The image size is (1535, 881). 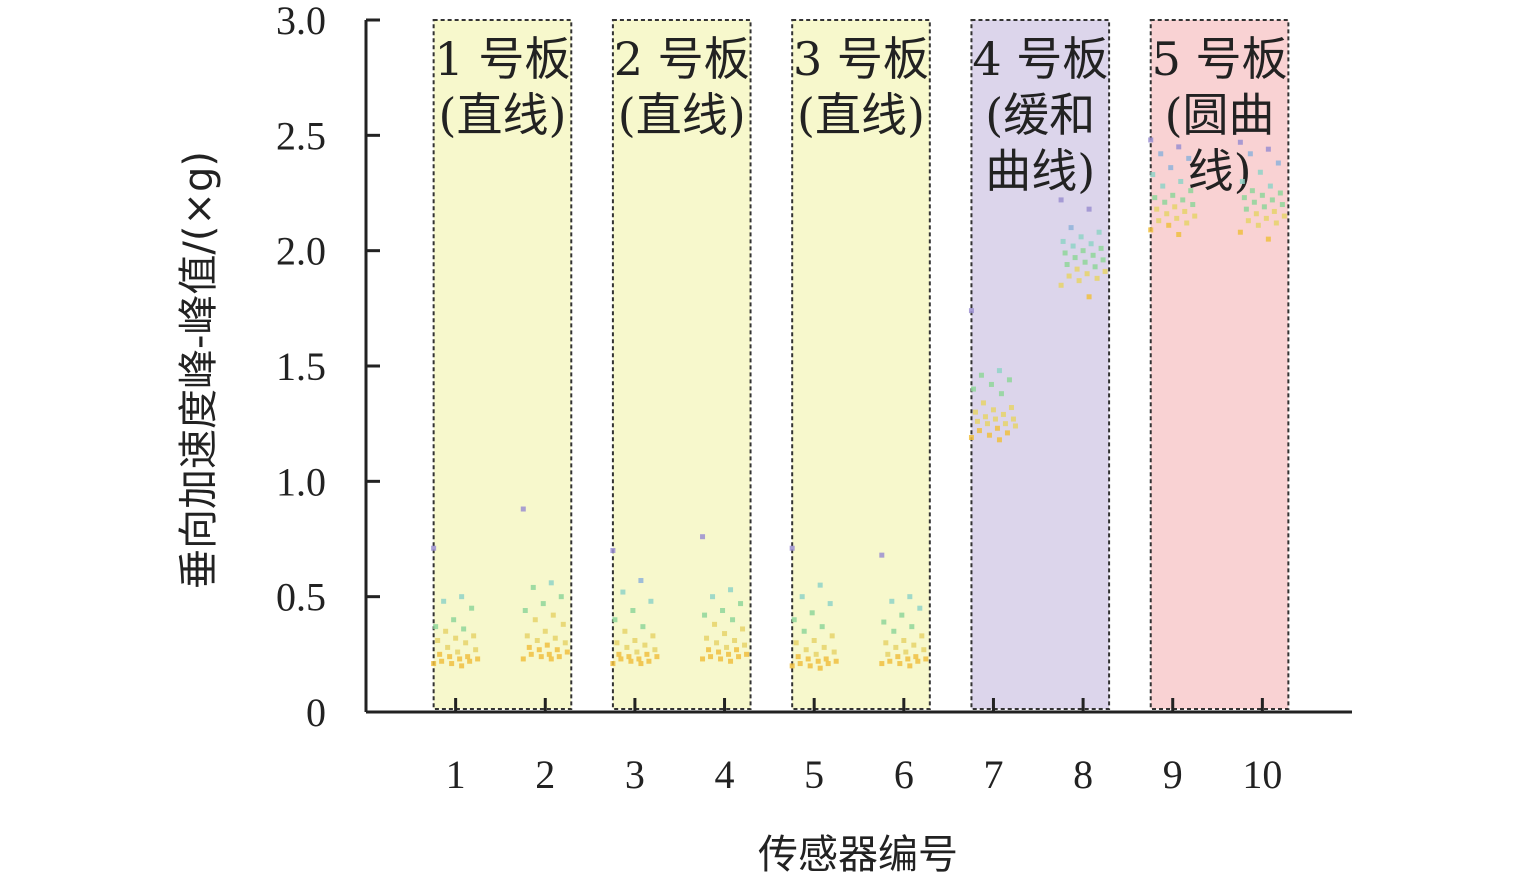 What do you see at coordinates (1173, 774) in the screenshot?
I see `x-tick-label-9: 9` at bounding box center [1173, 774].